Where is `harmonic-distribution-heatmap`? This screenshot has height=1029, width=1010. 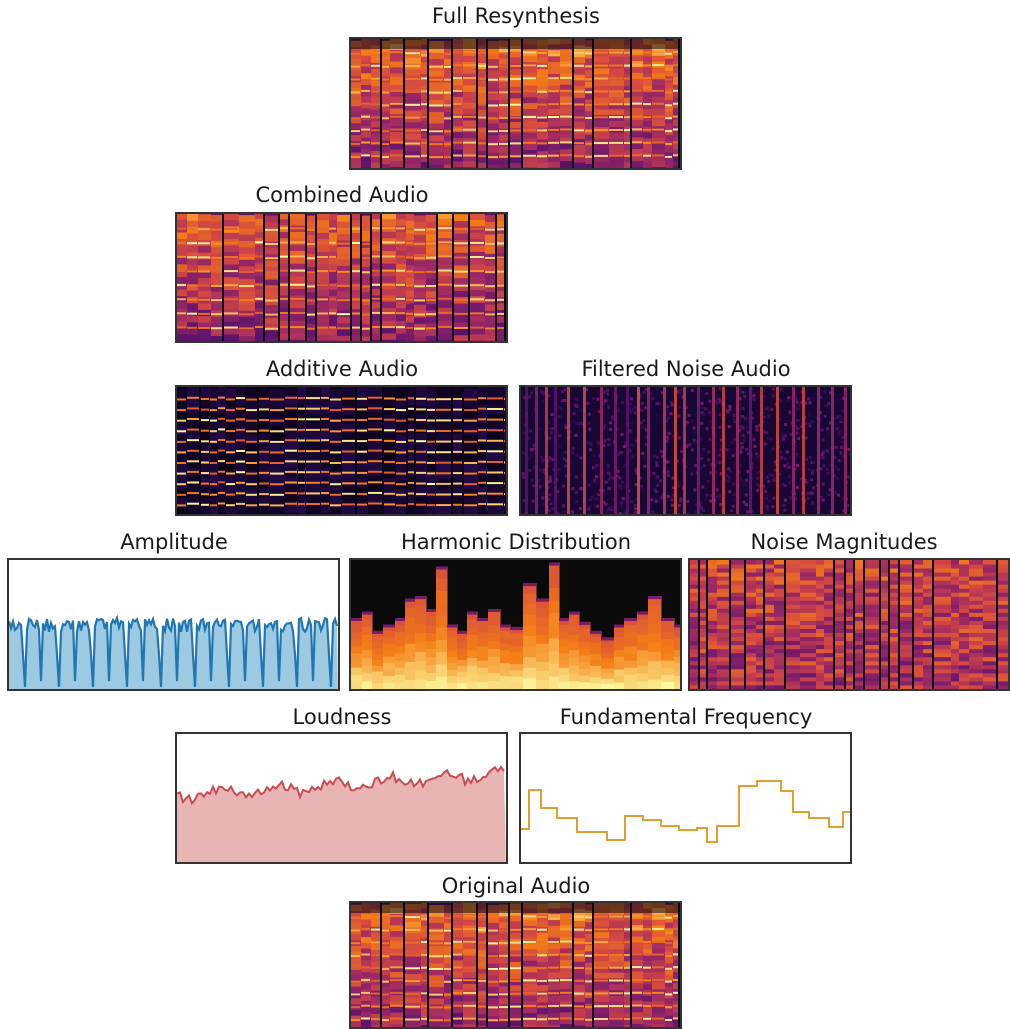
harmonic-distribution-heatmap is located at coordinates (515, 624).